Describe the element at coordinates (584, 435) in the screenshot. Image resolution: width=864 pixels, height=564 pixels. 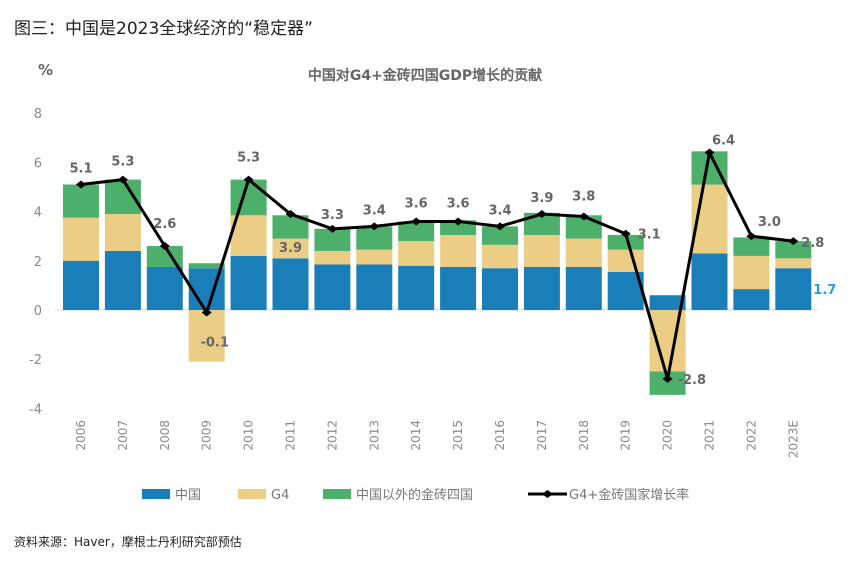
I see `x-tick-label: 2018` at that location.